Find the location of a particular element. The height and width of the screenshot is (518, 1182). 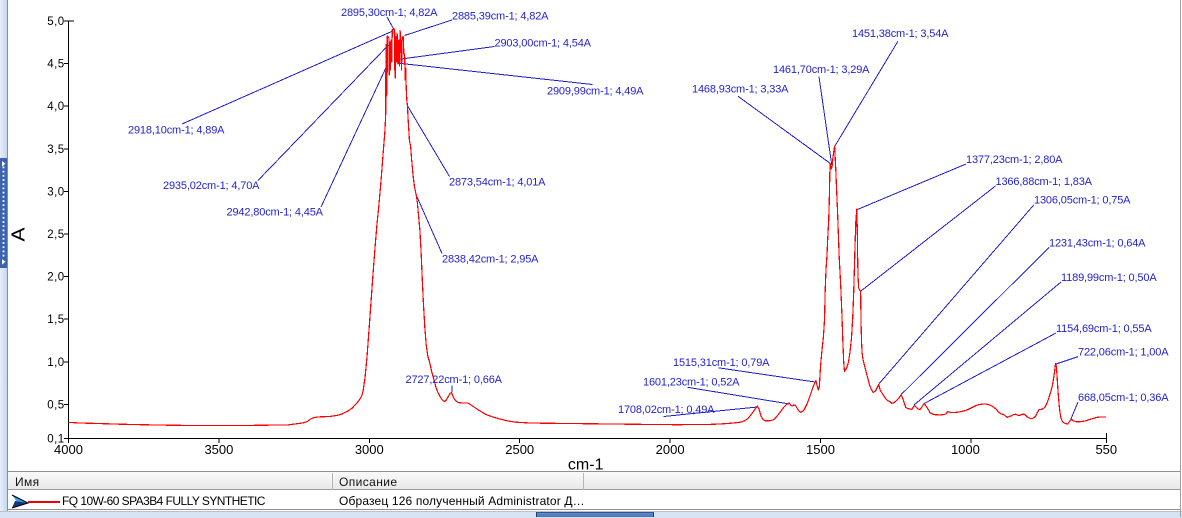

svg-text: 1468,93cm-1; 3,33A is located at coordinates (740, 90).